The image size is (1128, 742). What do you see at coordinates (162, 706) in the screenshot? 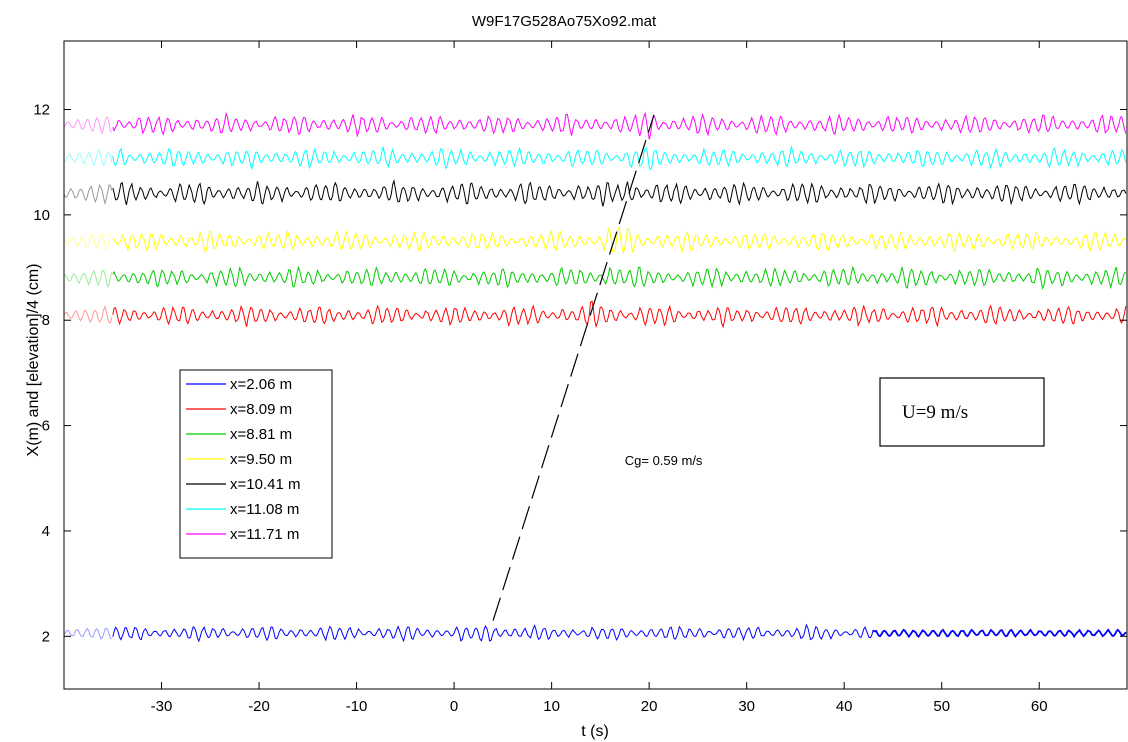
I see `x-tick-label: -30` at bounding box center [162, 706].